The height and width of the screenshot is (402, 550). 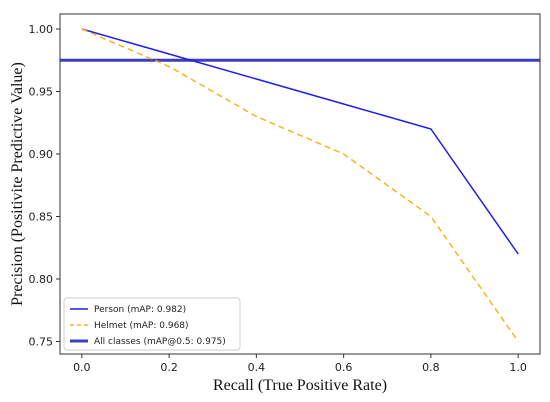 I want to click on x-tick-label: 0.4, so click(x=257, y=367).